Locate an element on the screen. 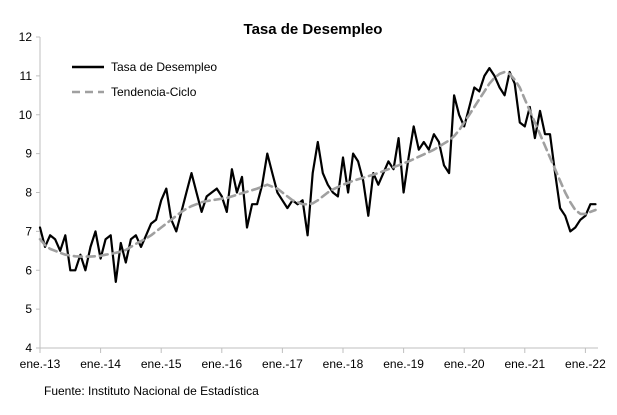 The height and width of the screenshot is (415, 617). legend-label-tasa: Tasa de Desempleo is located at coordinates (164, 67).